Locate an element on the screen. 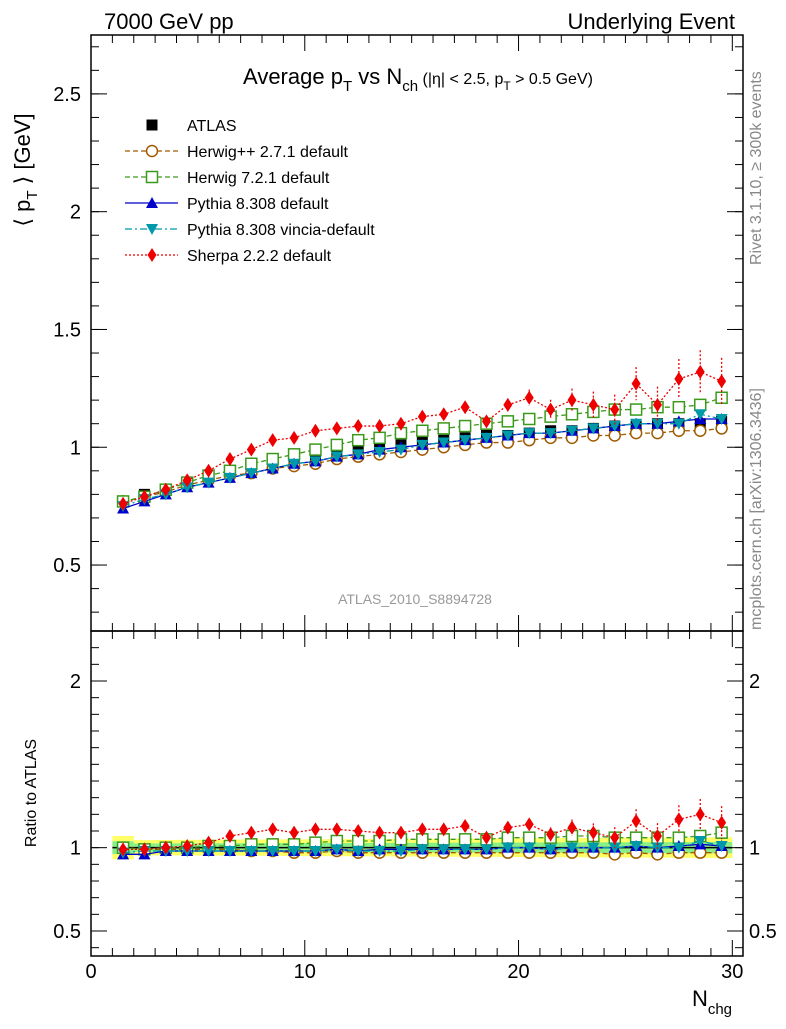  svg-text: ⟨ pT ⟩ [GeV] is located at coordinates (25, 169).